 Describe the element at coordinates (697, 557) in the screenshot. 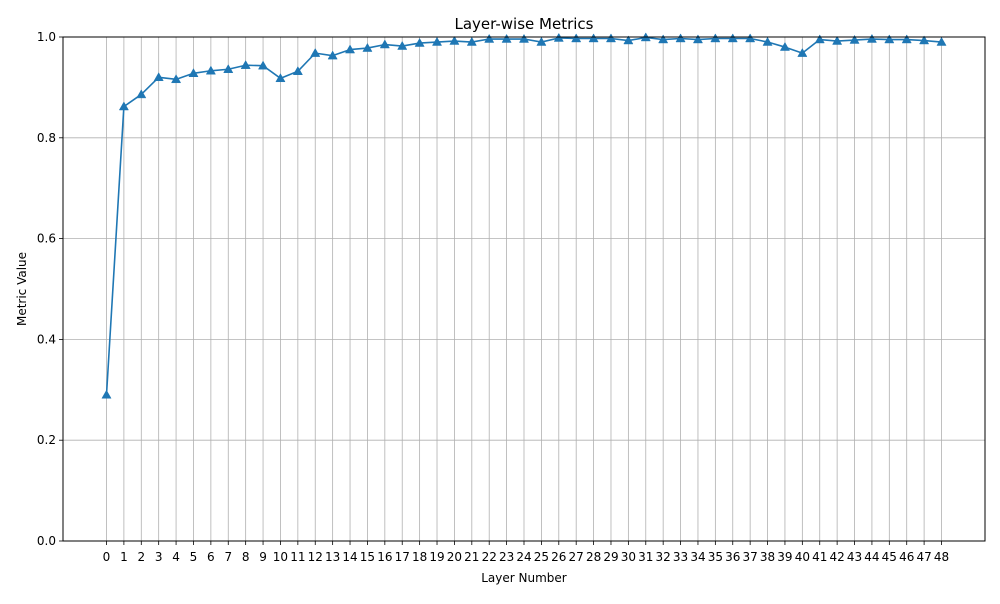

I see `x-tick-label: 34` at that location.